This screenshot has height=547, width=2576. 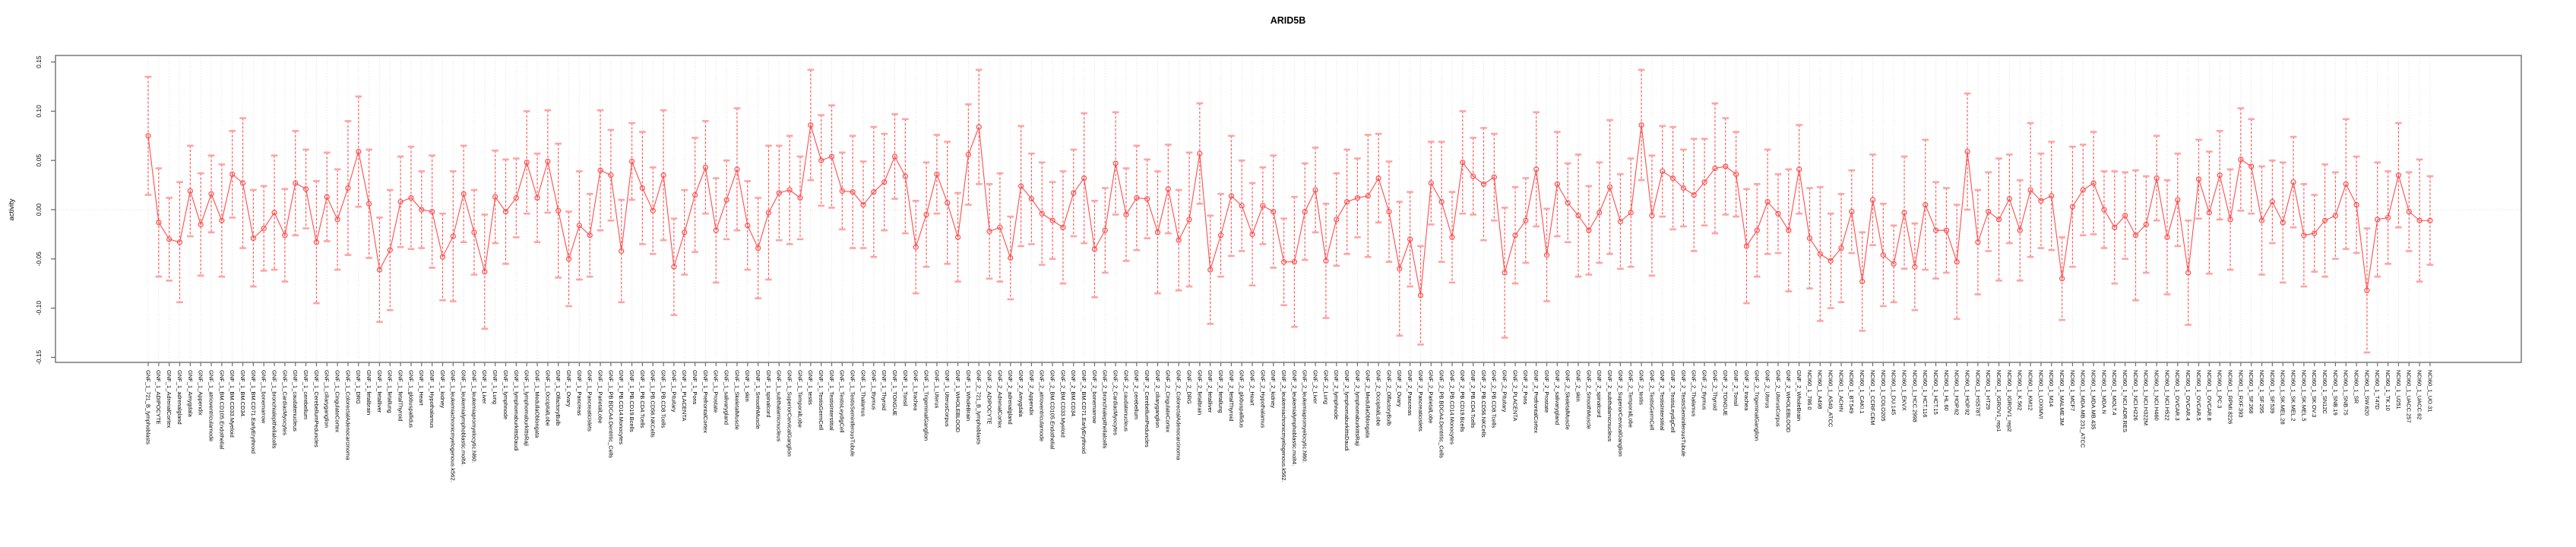 I want to click on x-axis-label: GNF_2_OlfactoryBulb, so click(x=1388, y=397).